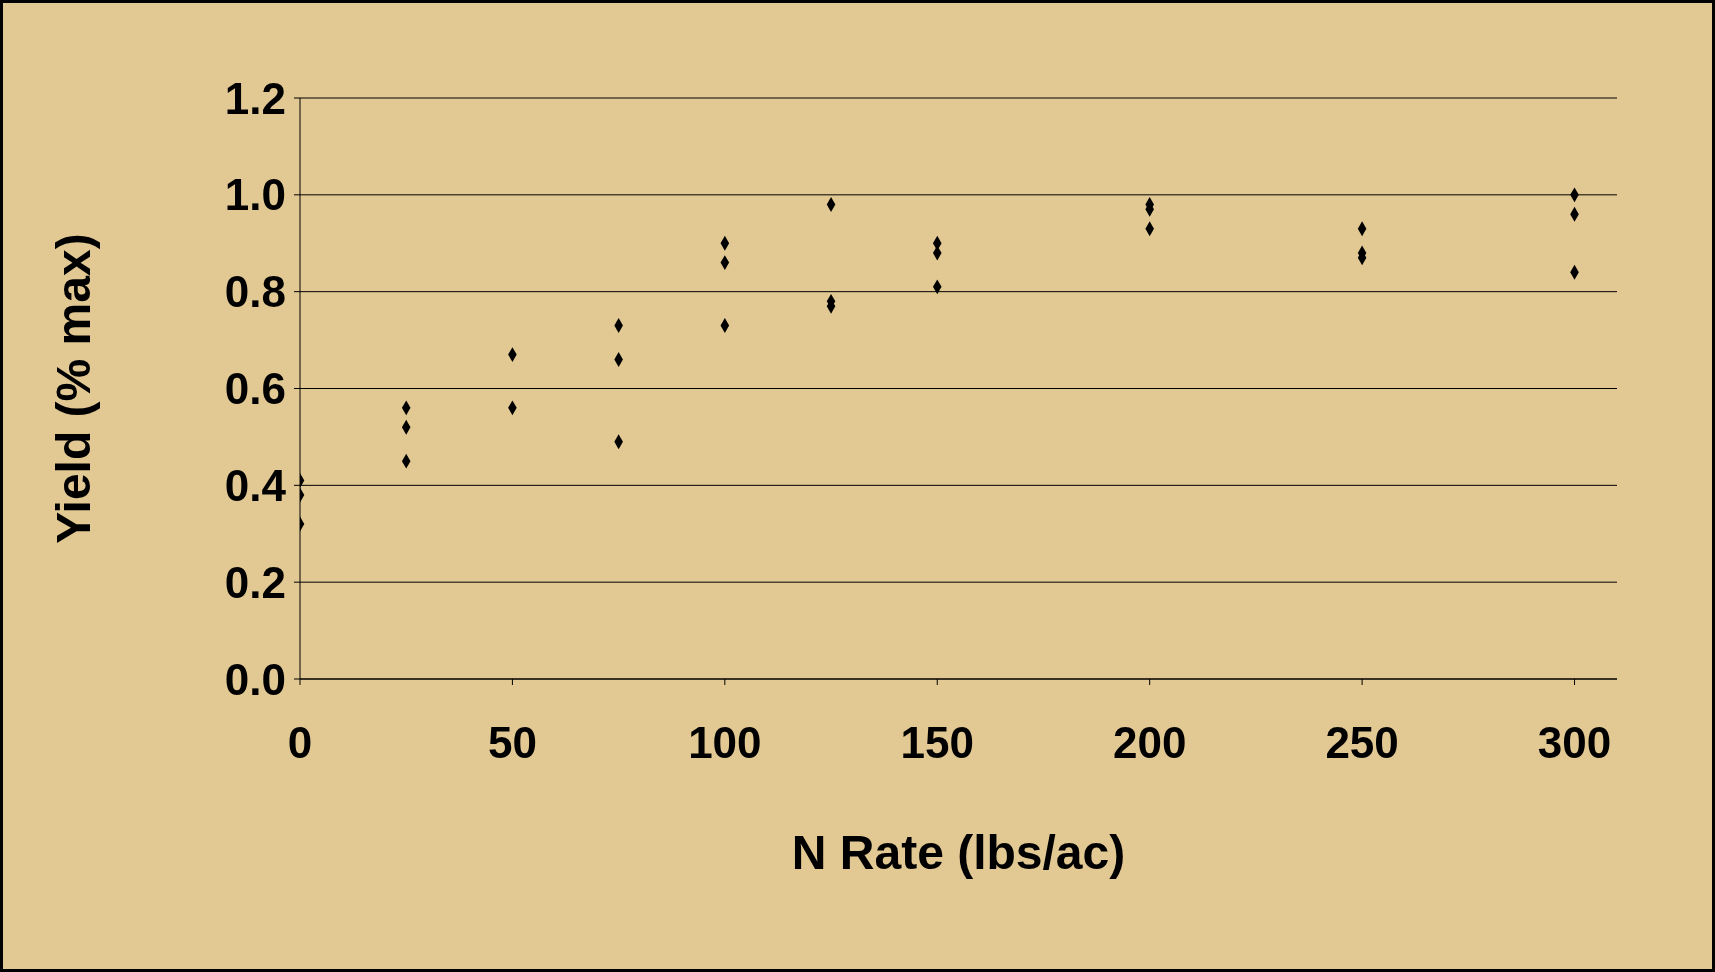  Describe the element at coordinates (958, 852) in the screenshot. I see `x-axis-title: N Rate (lbs/ac)` at that location.